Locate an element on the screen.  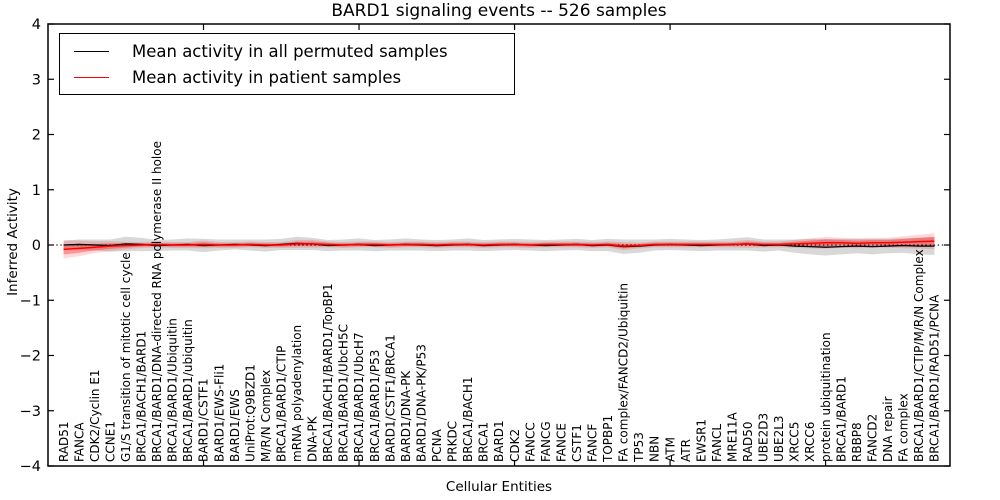
x-category-label: mRNA polyadenylation is located at coordinates (297, 393).